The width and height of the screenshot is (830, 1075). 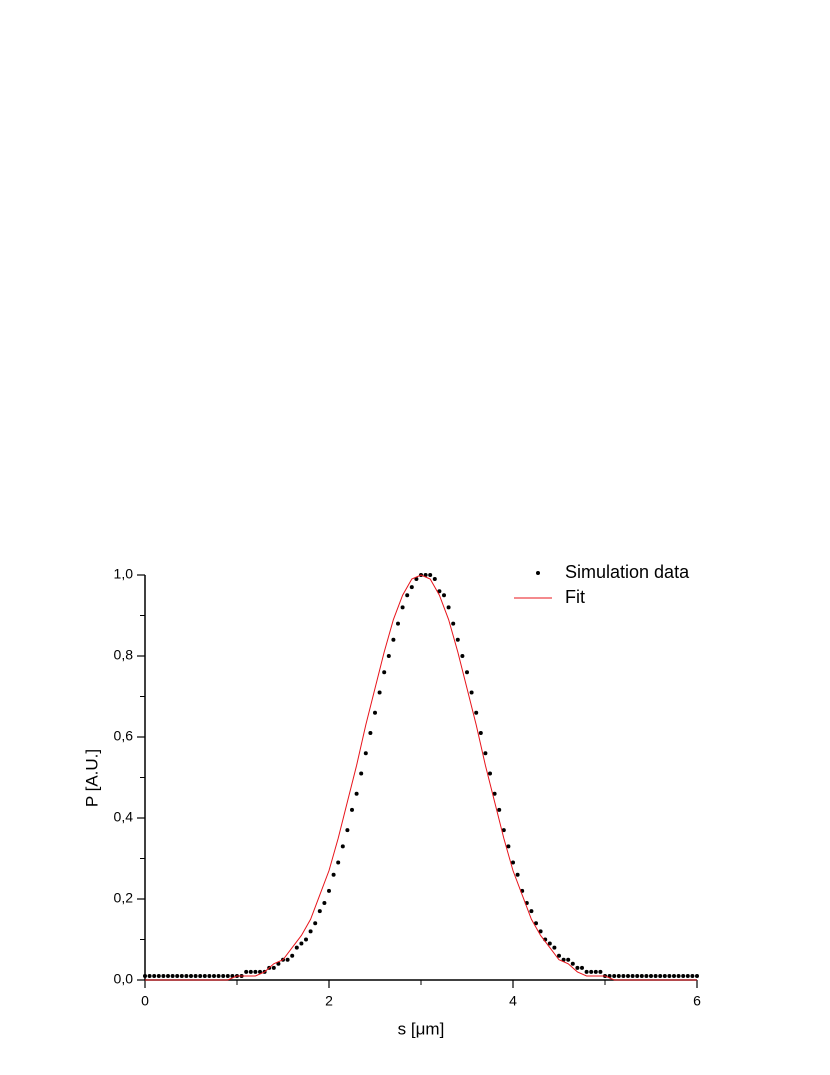 I want to click on x-tick-label: 2, so click(x=329, y=1001).